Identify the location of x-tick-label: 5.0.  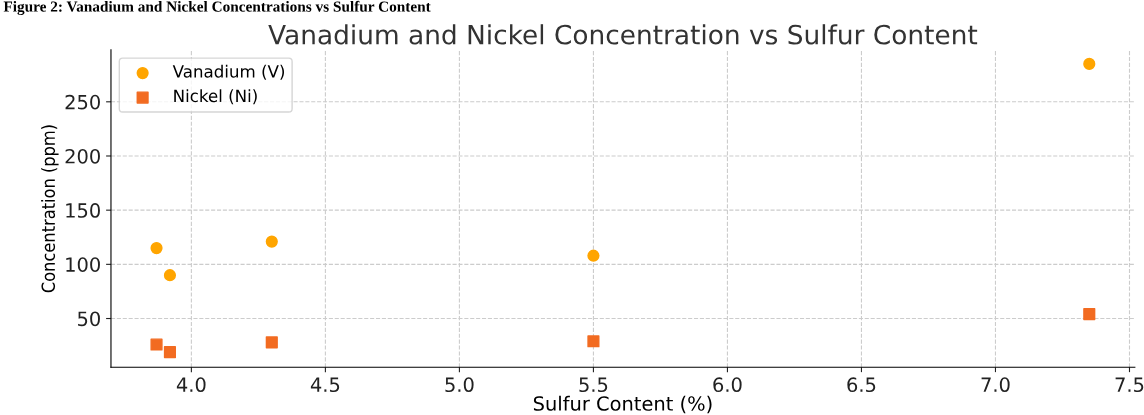
(459, 385).